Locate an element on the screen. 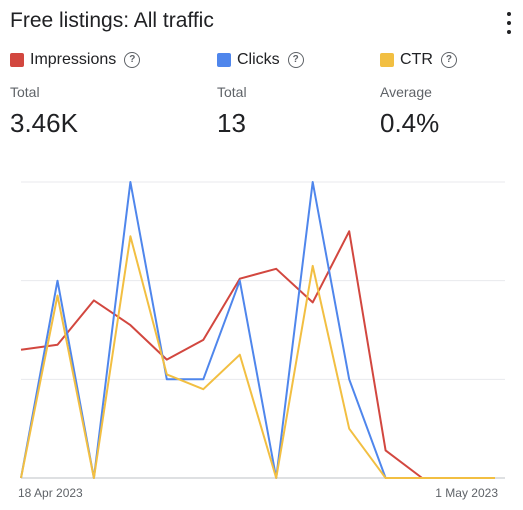 This screenshot has width=523, height=510. card-title: Free listings: All traffic is located at coordinates (112, 20).